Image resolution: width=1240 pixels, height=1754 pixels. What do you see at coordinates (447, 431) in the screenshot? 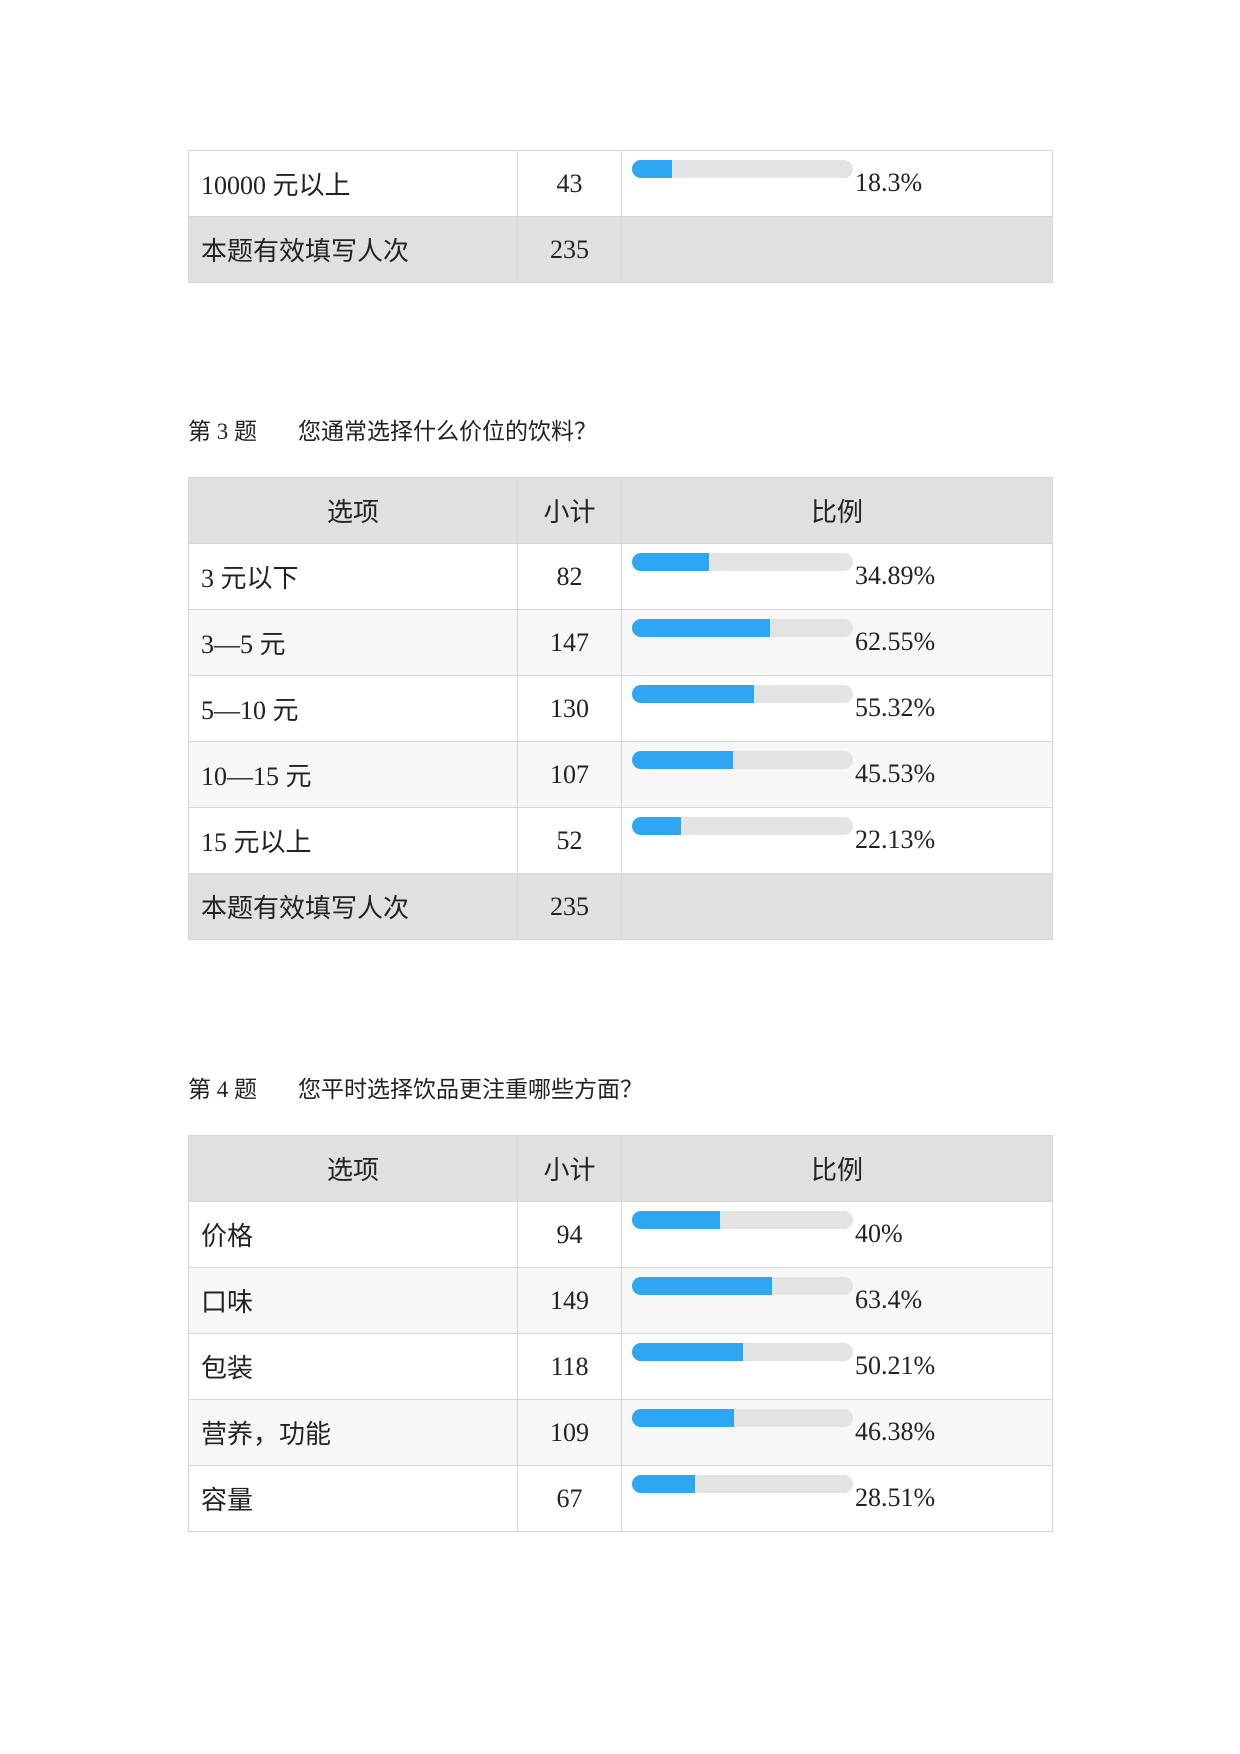
I see `question-text: 您通常选择什么价位的饮料？` at bounding box center [447, 431].